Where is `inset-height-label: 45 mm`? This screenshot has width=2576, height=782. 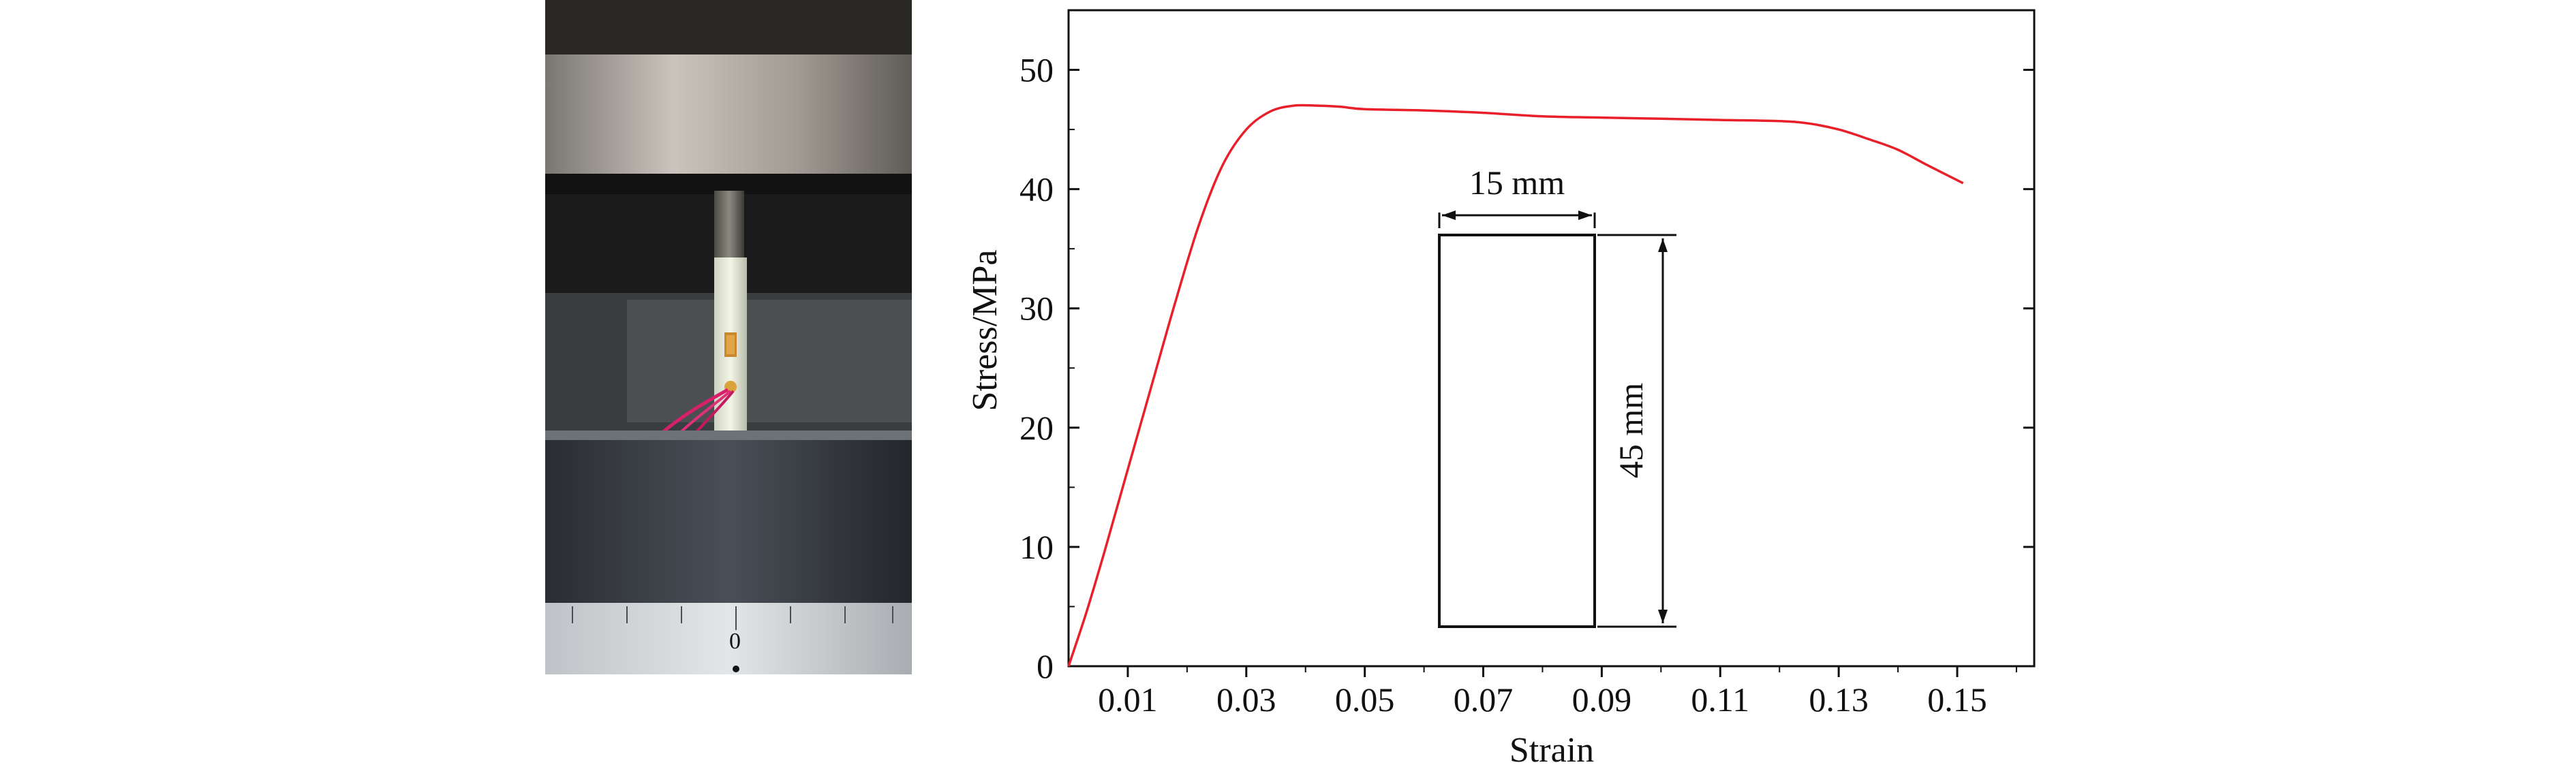 inset-height-label: 45 mm is located at coordinates (1631, 430).